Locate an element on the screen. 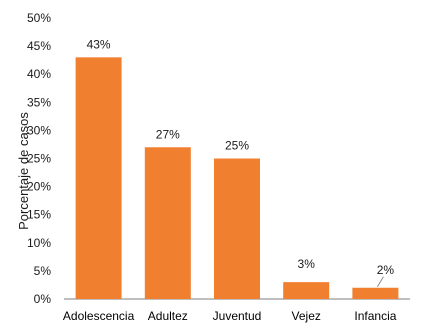  category-label: Vejez is located at coordinates (306, 316).